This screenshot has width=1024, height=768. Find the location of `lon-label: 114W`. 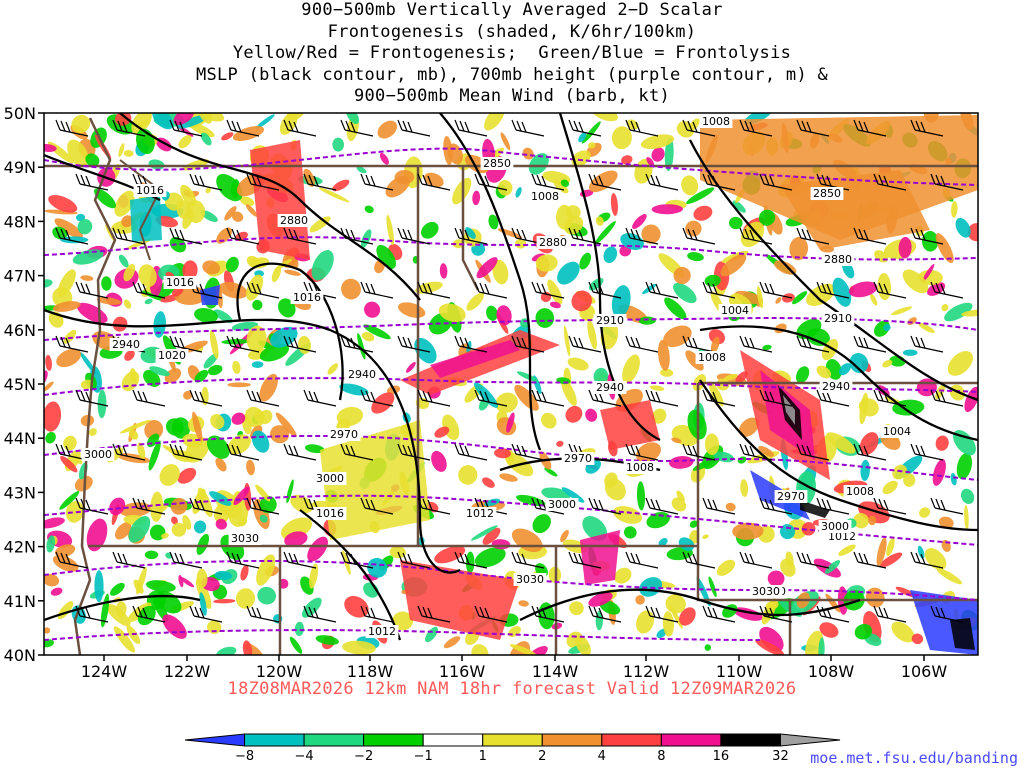

lon-label: 114W is located at coordinates (555, 671).